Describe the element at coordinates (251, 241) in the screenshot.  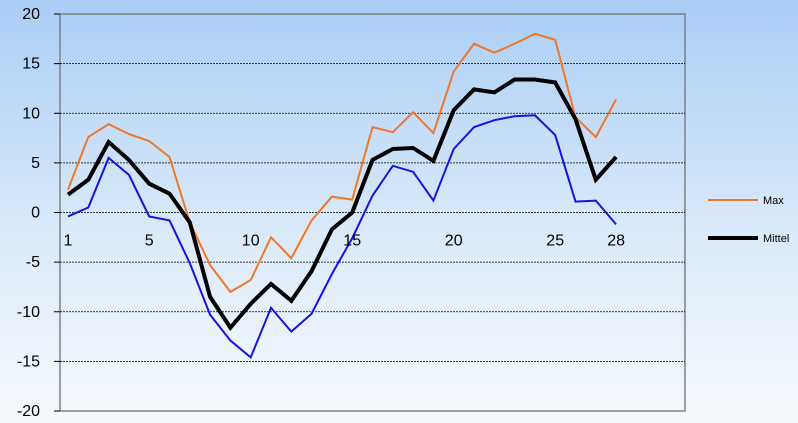
I see `x-tick-label: 10` at that location.